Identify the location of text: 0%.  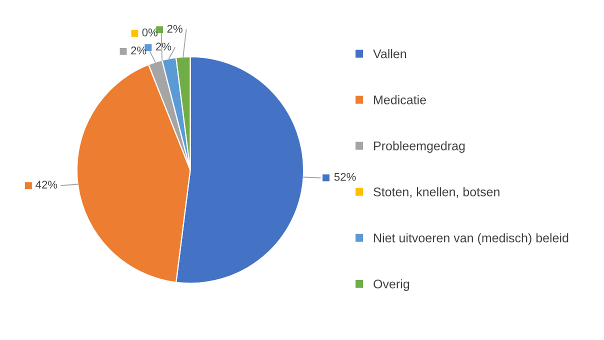
(150, 32).